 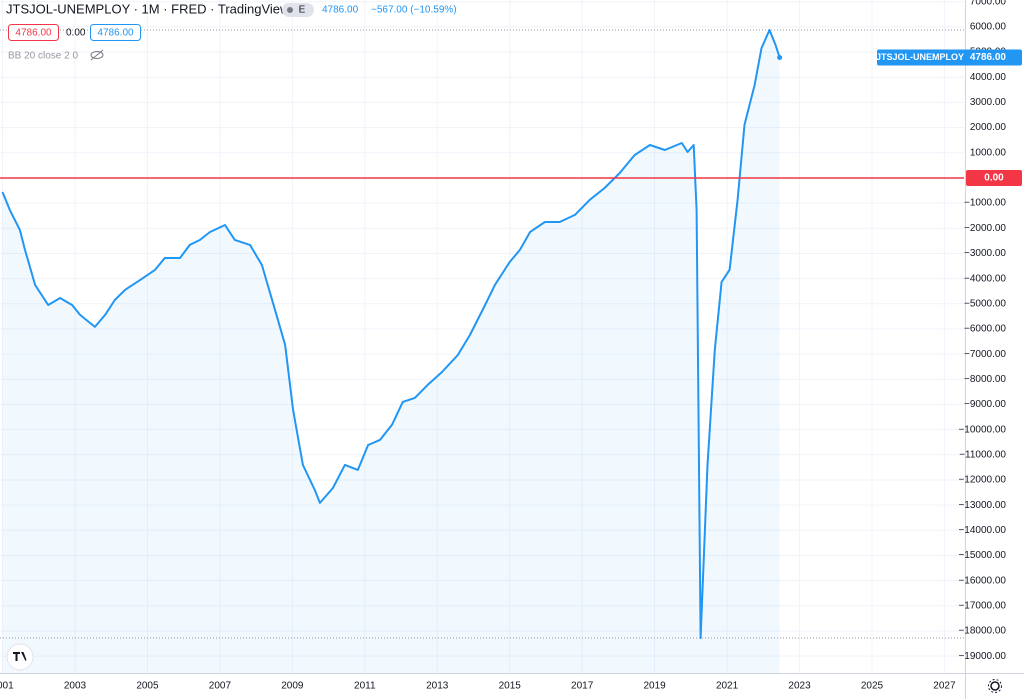 What do you see at coordinates (988, 27) in the screenshot?
I see `y-tick-label: 6000.00` at bounding box center [988, 27].